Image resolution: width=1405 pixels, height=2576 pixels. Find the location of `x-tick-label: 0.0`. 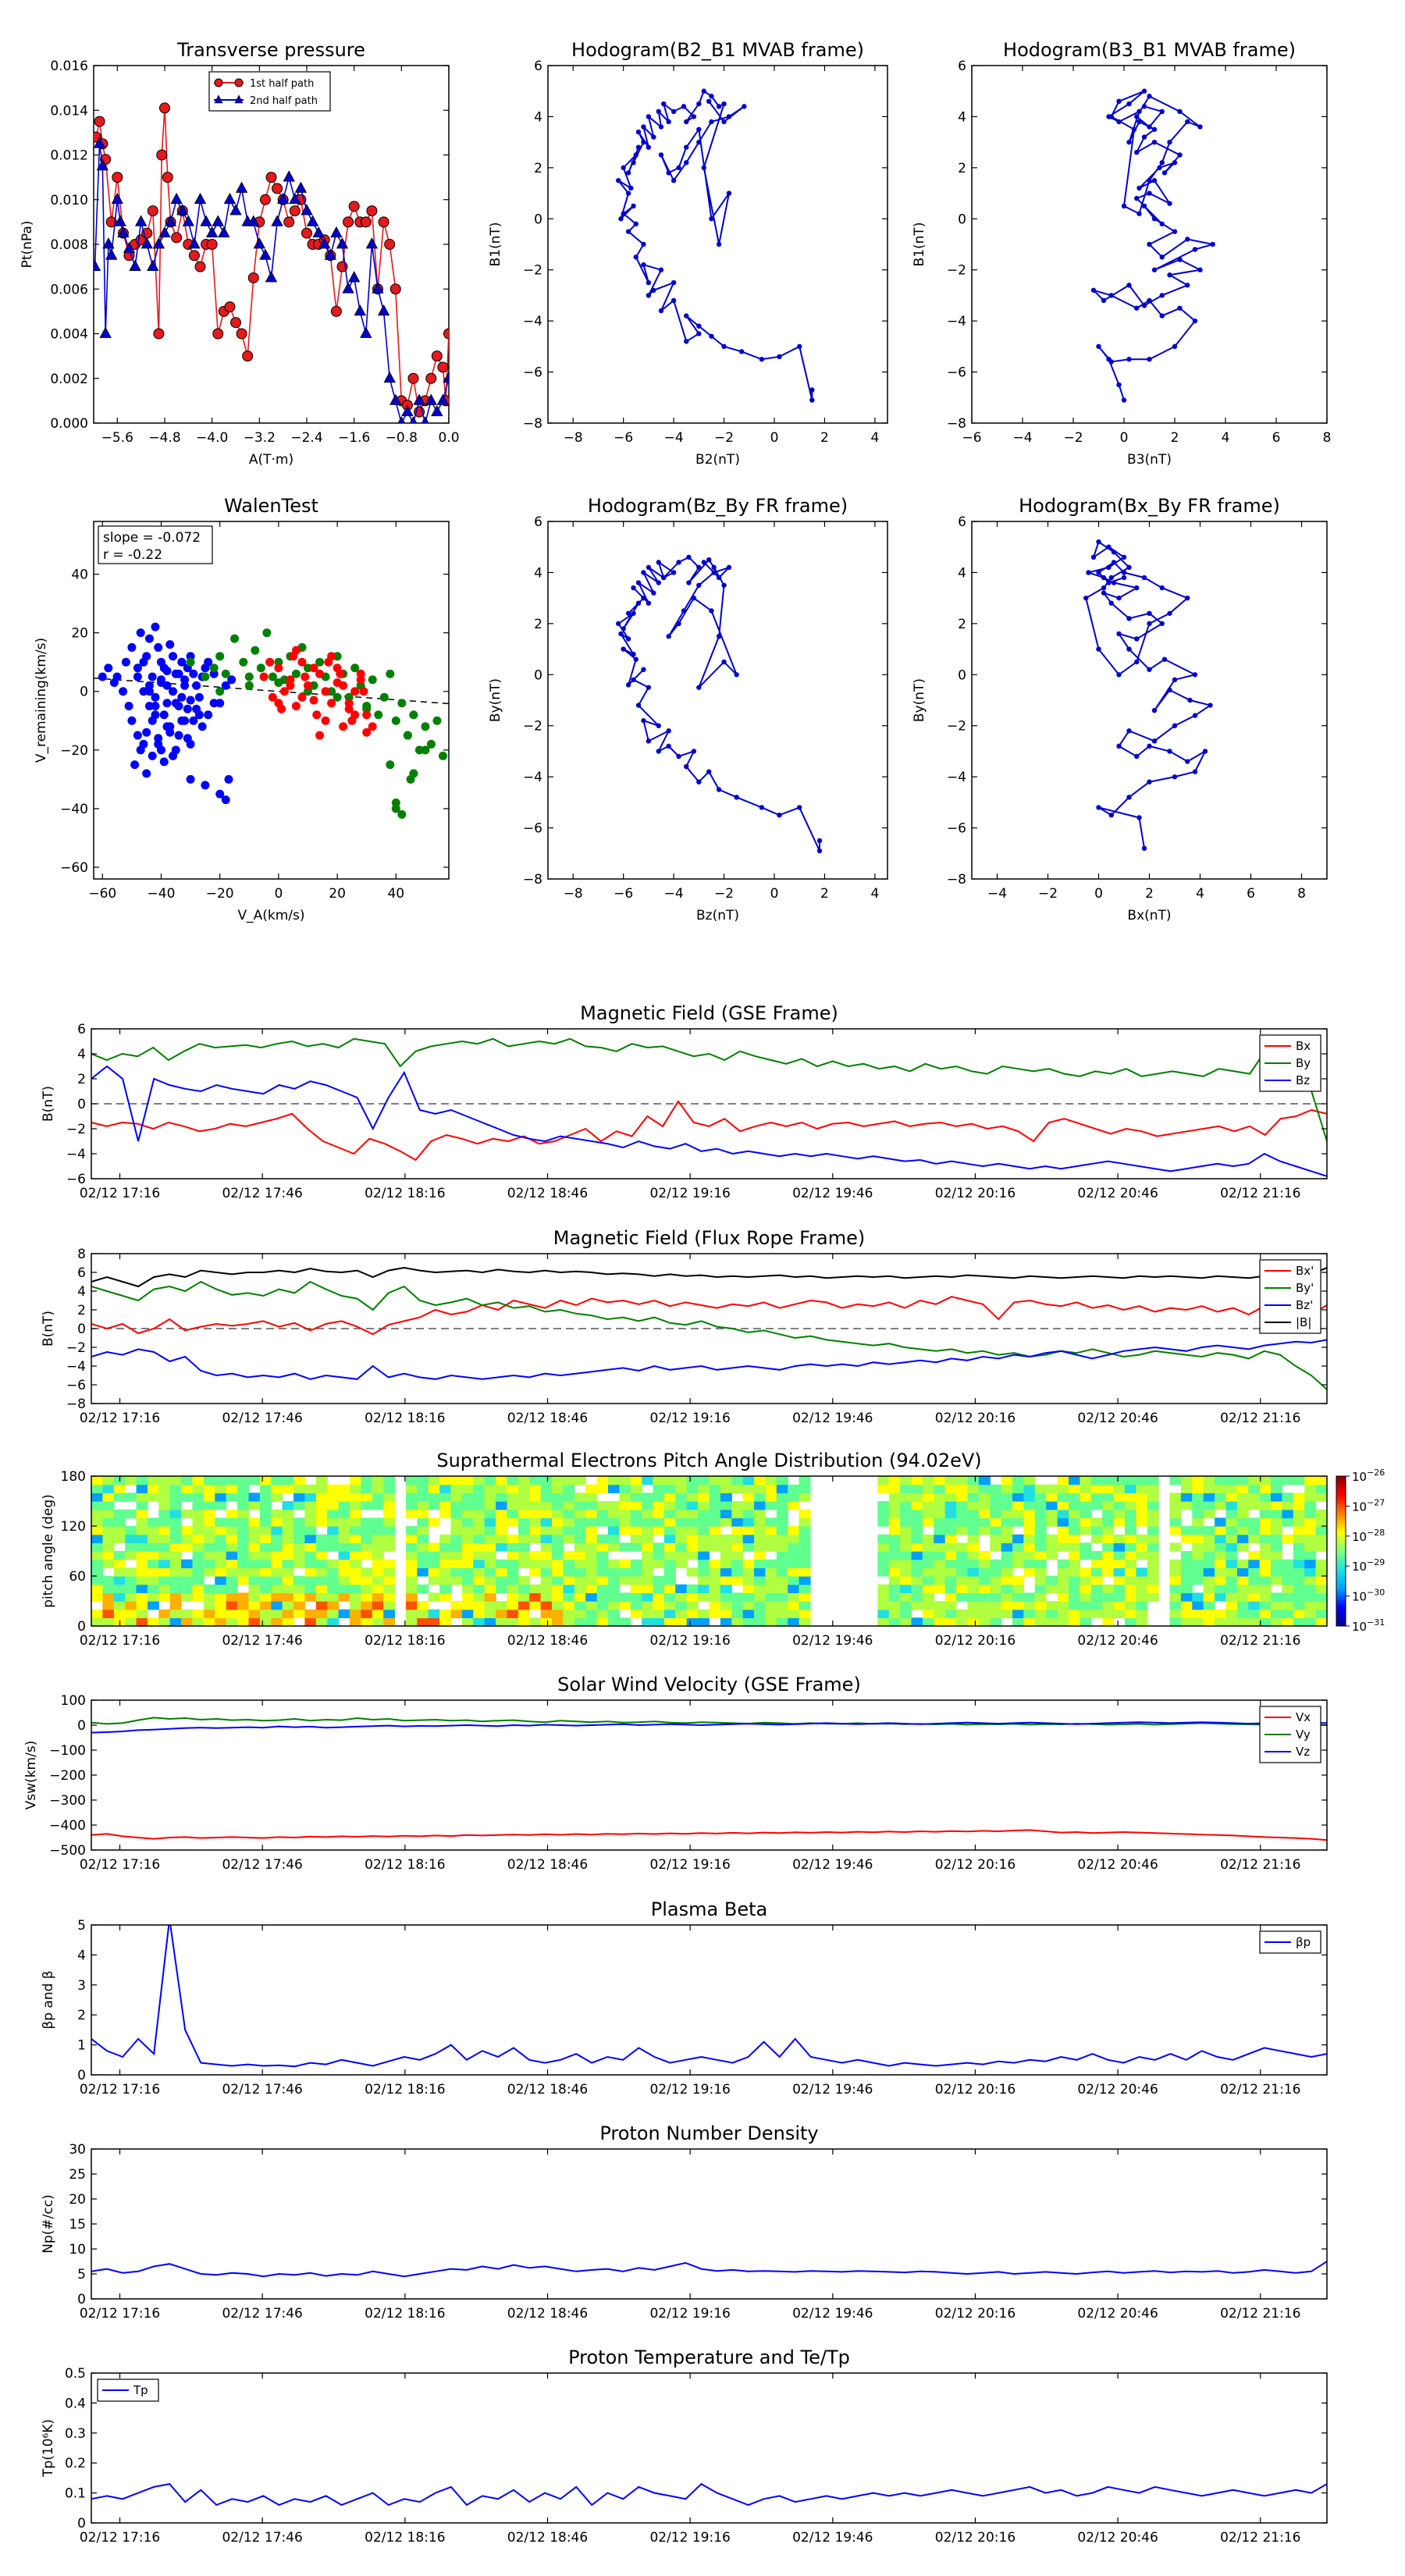

x-tick-label: 0.0 is located at coordinates (448, 438).